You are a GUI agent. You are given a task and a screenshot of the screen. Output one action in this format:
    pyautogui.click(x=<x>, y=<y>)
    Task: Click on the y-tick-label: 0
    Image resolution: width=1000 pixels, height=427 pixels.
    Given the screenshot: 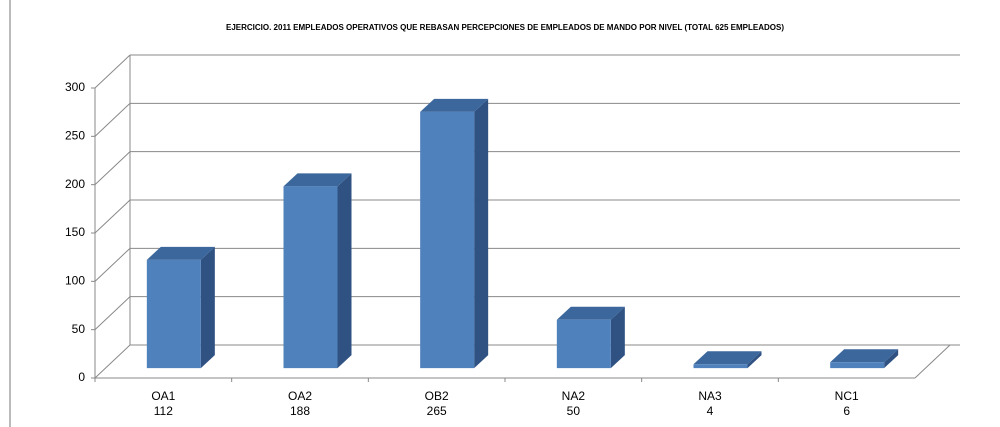 What is the action you would take?
    pyautogui.click(x=81, y=377)
    